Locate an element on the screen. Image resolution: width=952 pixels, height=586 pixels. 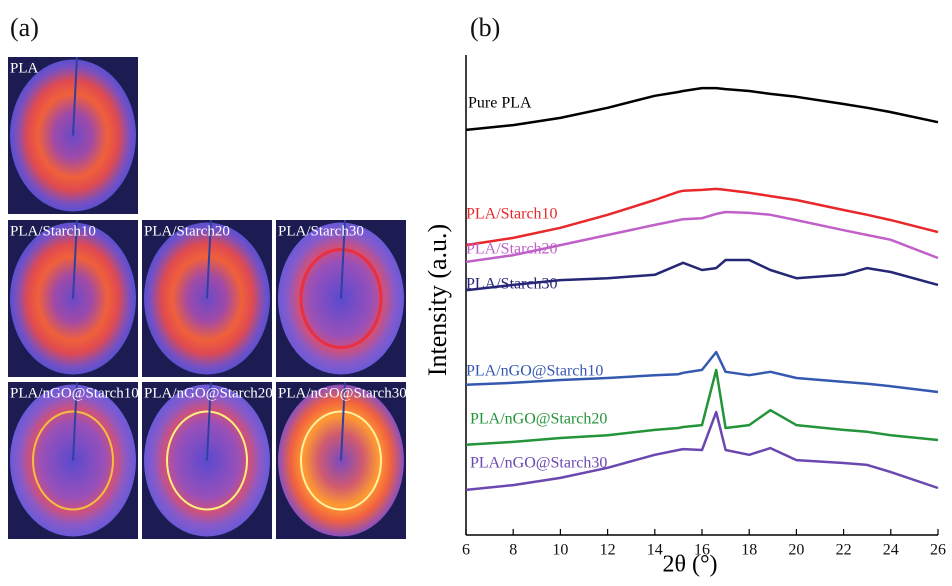
x-tick-label: 18 is located at coordinates (749, 550).